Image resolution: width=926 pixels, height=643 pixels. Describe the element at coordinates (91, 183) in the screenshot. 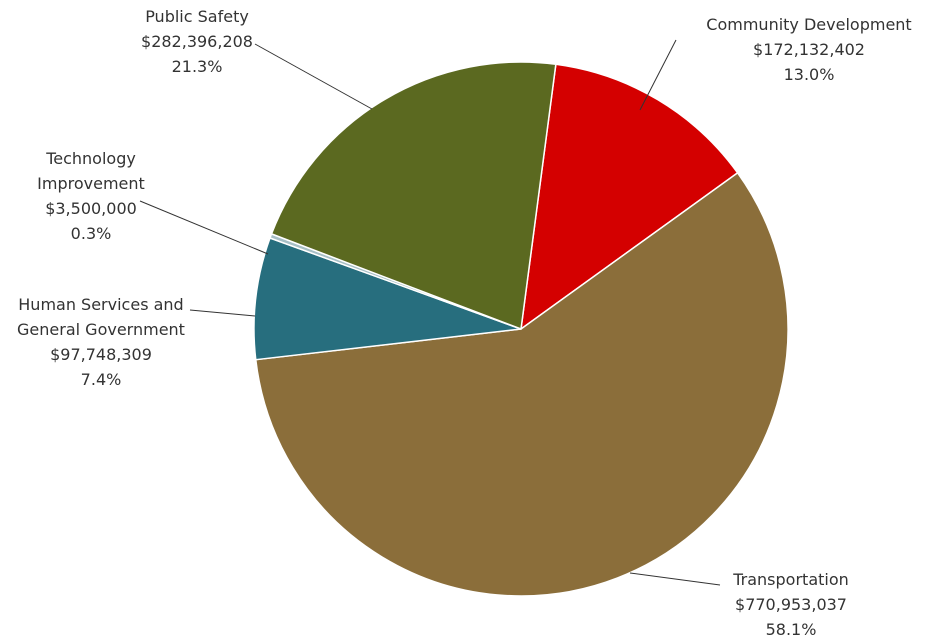

I see `category-label: Improvement` at that location.